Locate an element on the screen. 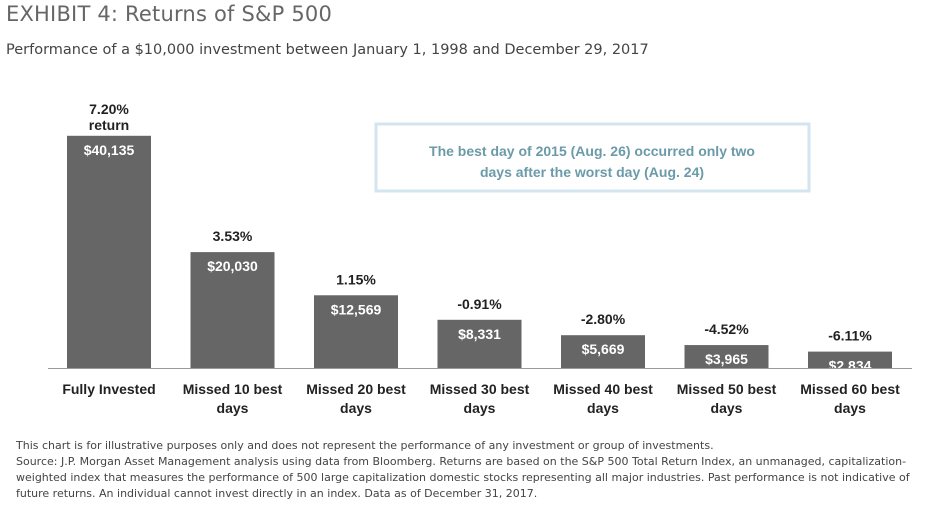 This screenshot has width=933, height=519. return-label-suffix: return is located at coordinates (109, 125).